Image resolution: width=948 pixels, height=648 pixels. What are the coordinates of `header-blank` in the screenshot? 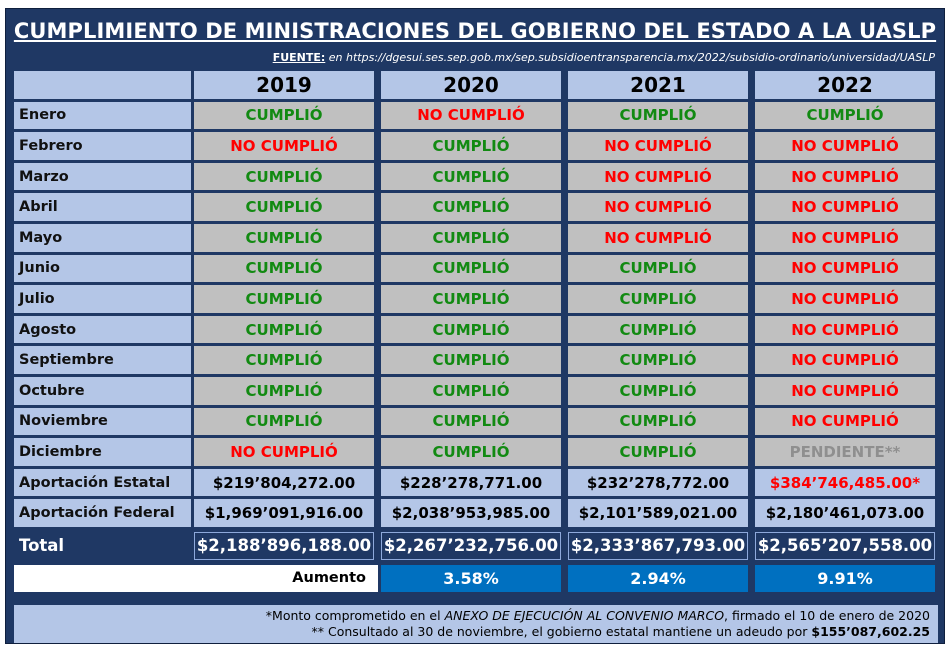 It's located at (102, 85).